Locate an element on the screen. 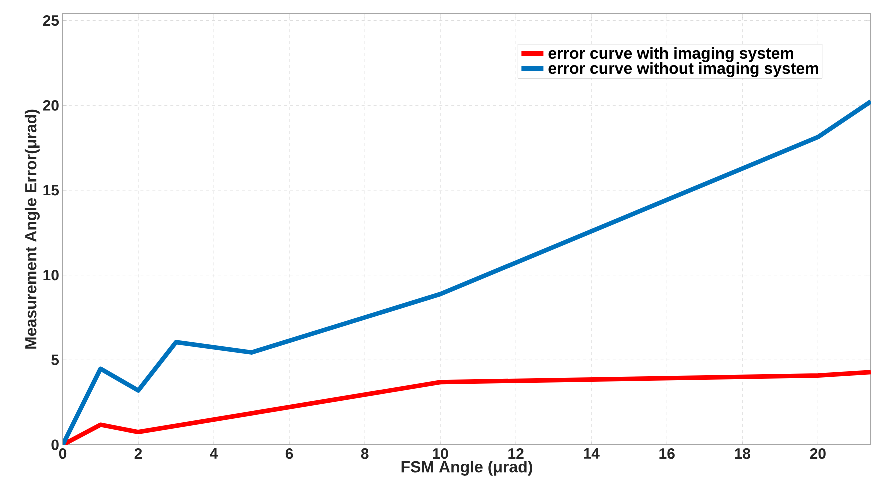 This screenshot has width=873, height=501. y-tick-label: 20 is located at coordinates (51, 105).